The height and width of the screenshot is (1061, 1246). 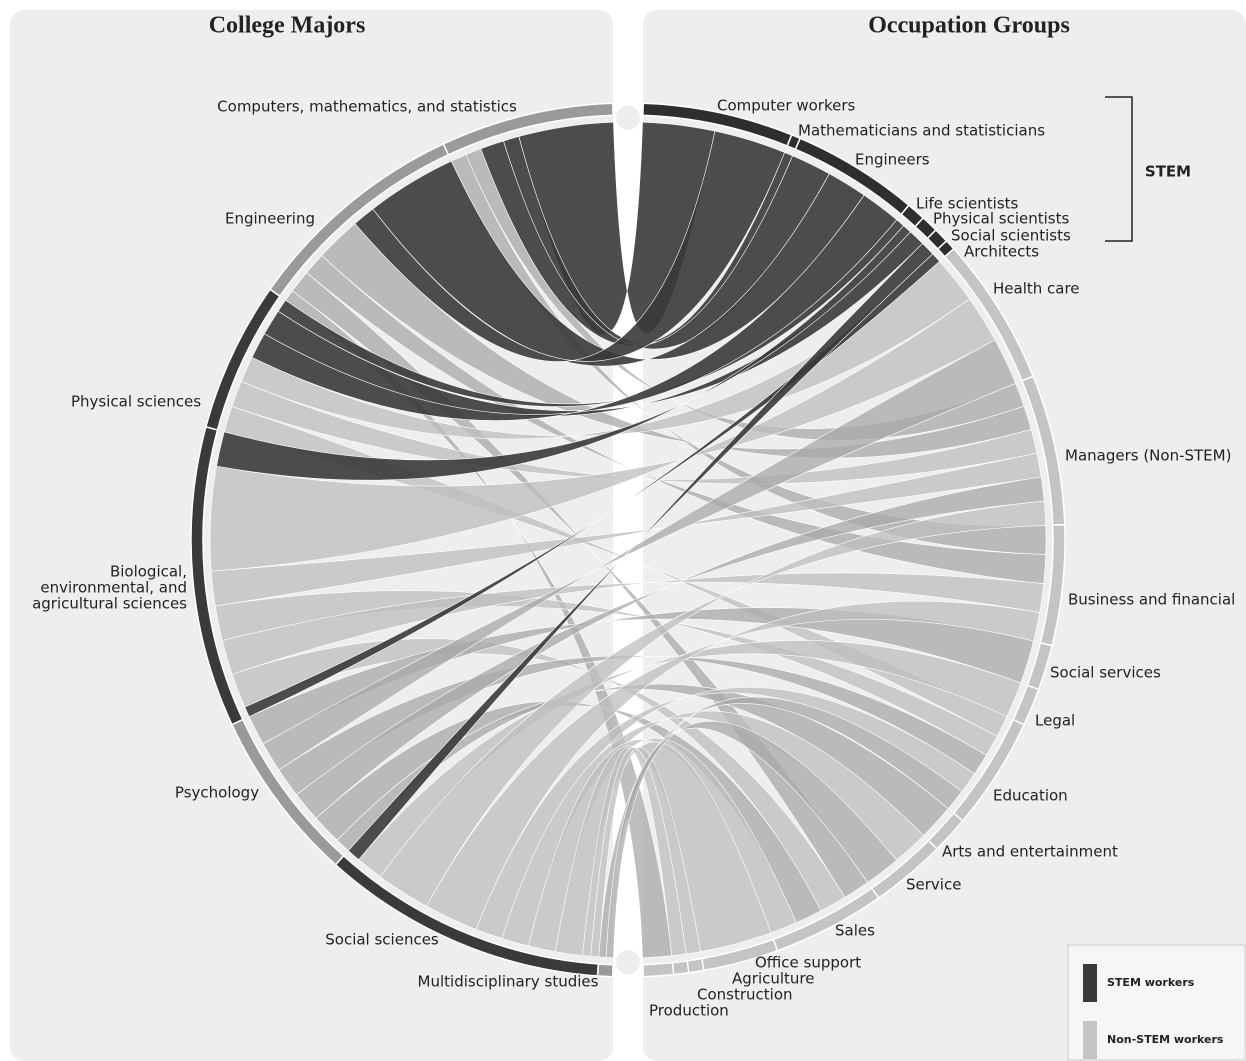 I want to click on major-label: Engineering, so click(x=270, y=219).